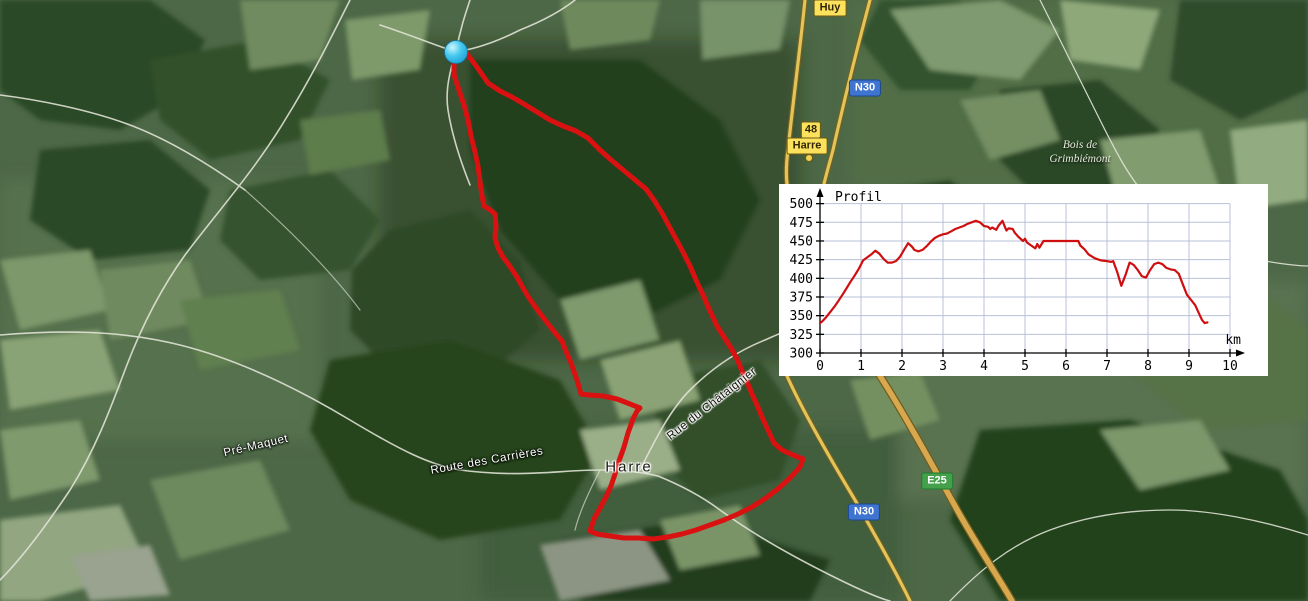 The image size is (1308, 601). Describe the element at coordinates (861, 366) in the screenshot. I see `svg-text: 1` at that location.